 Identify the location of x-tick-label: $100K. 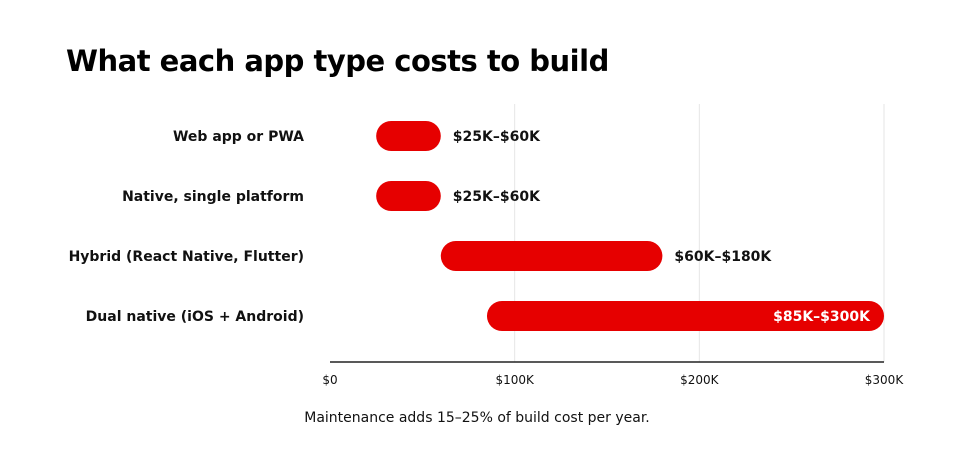
(515, 380).